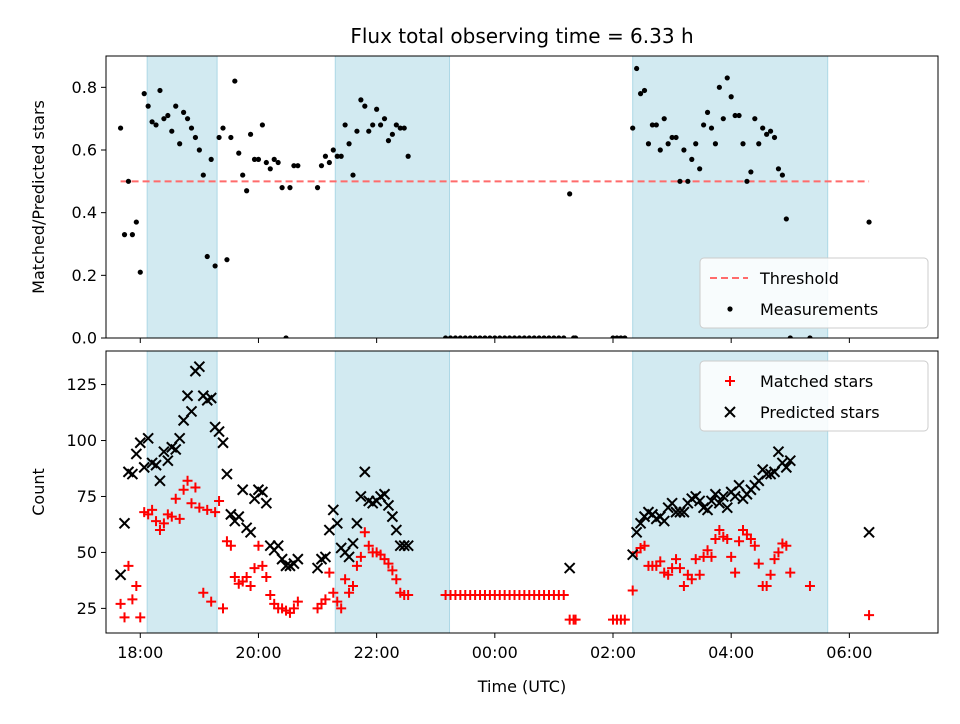  I want to click on shaded-interval, so click(392, 197).